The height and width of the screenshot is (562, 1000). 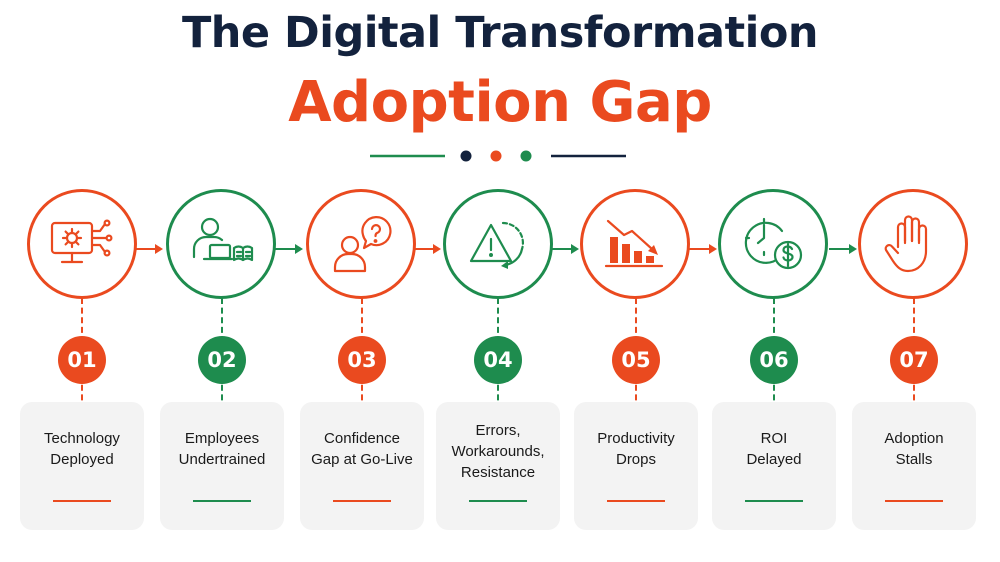 I want to click on step-1-number: 01, so click(x=82, y=360).